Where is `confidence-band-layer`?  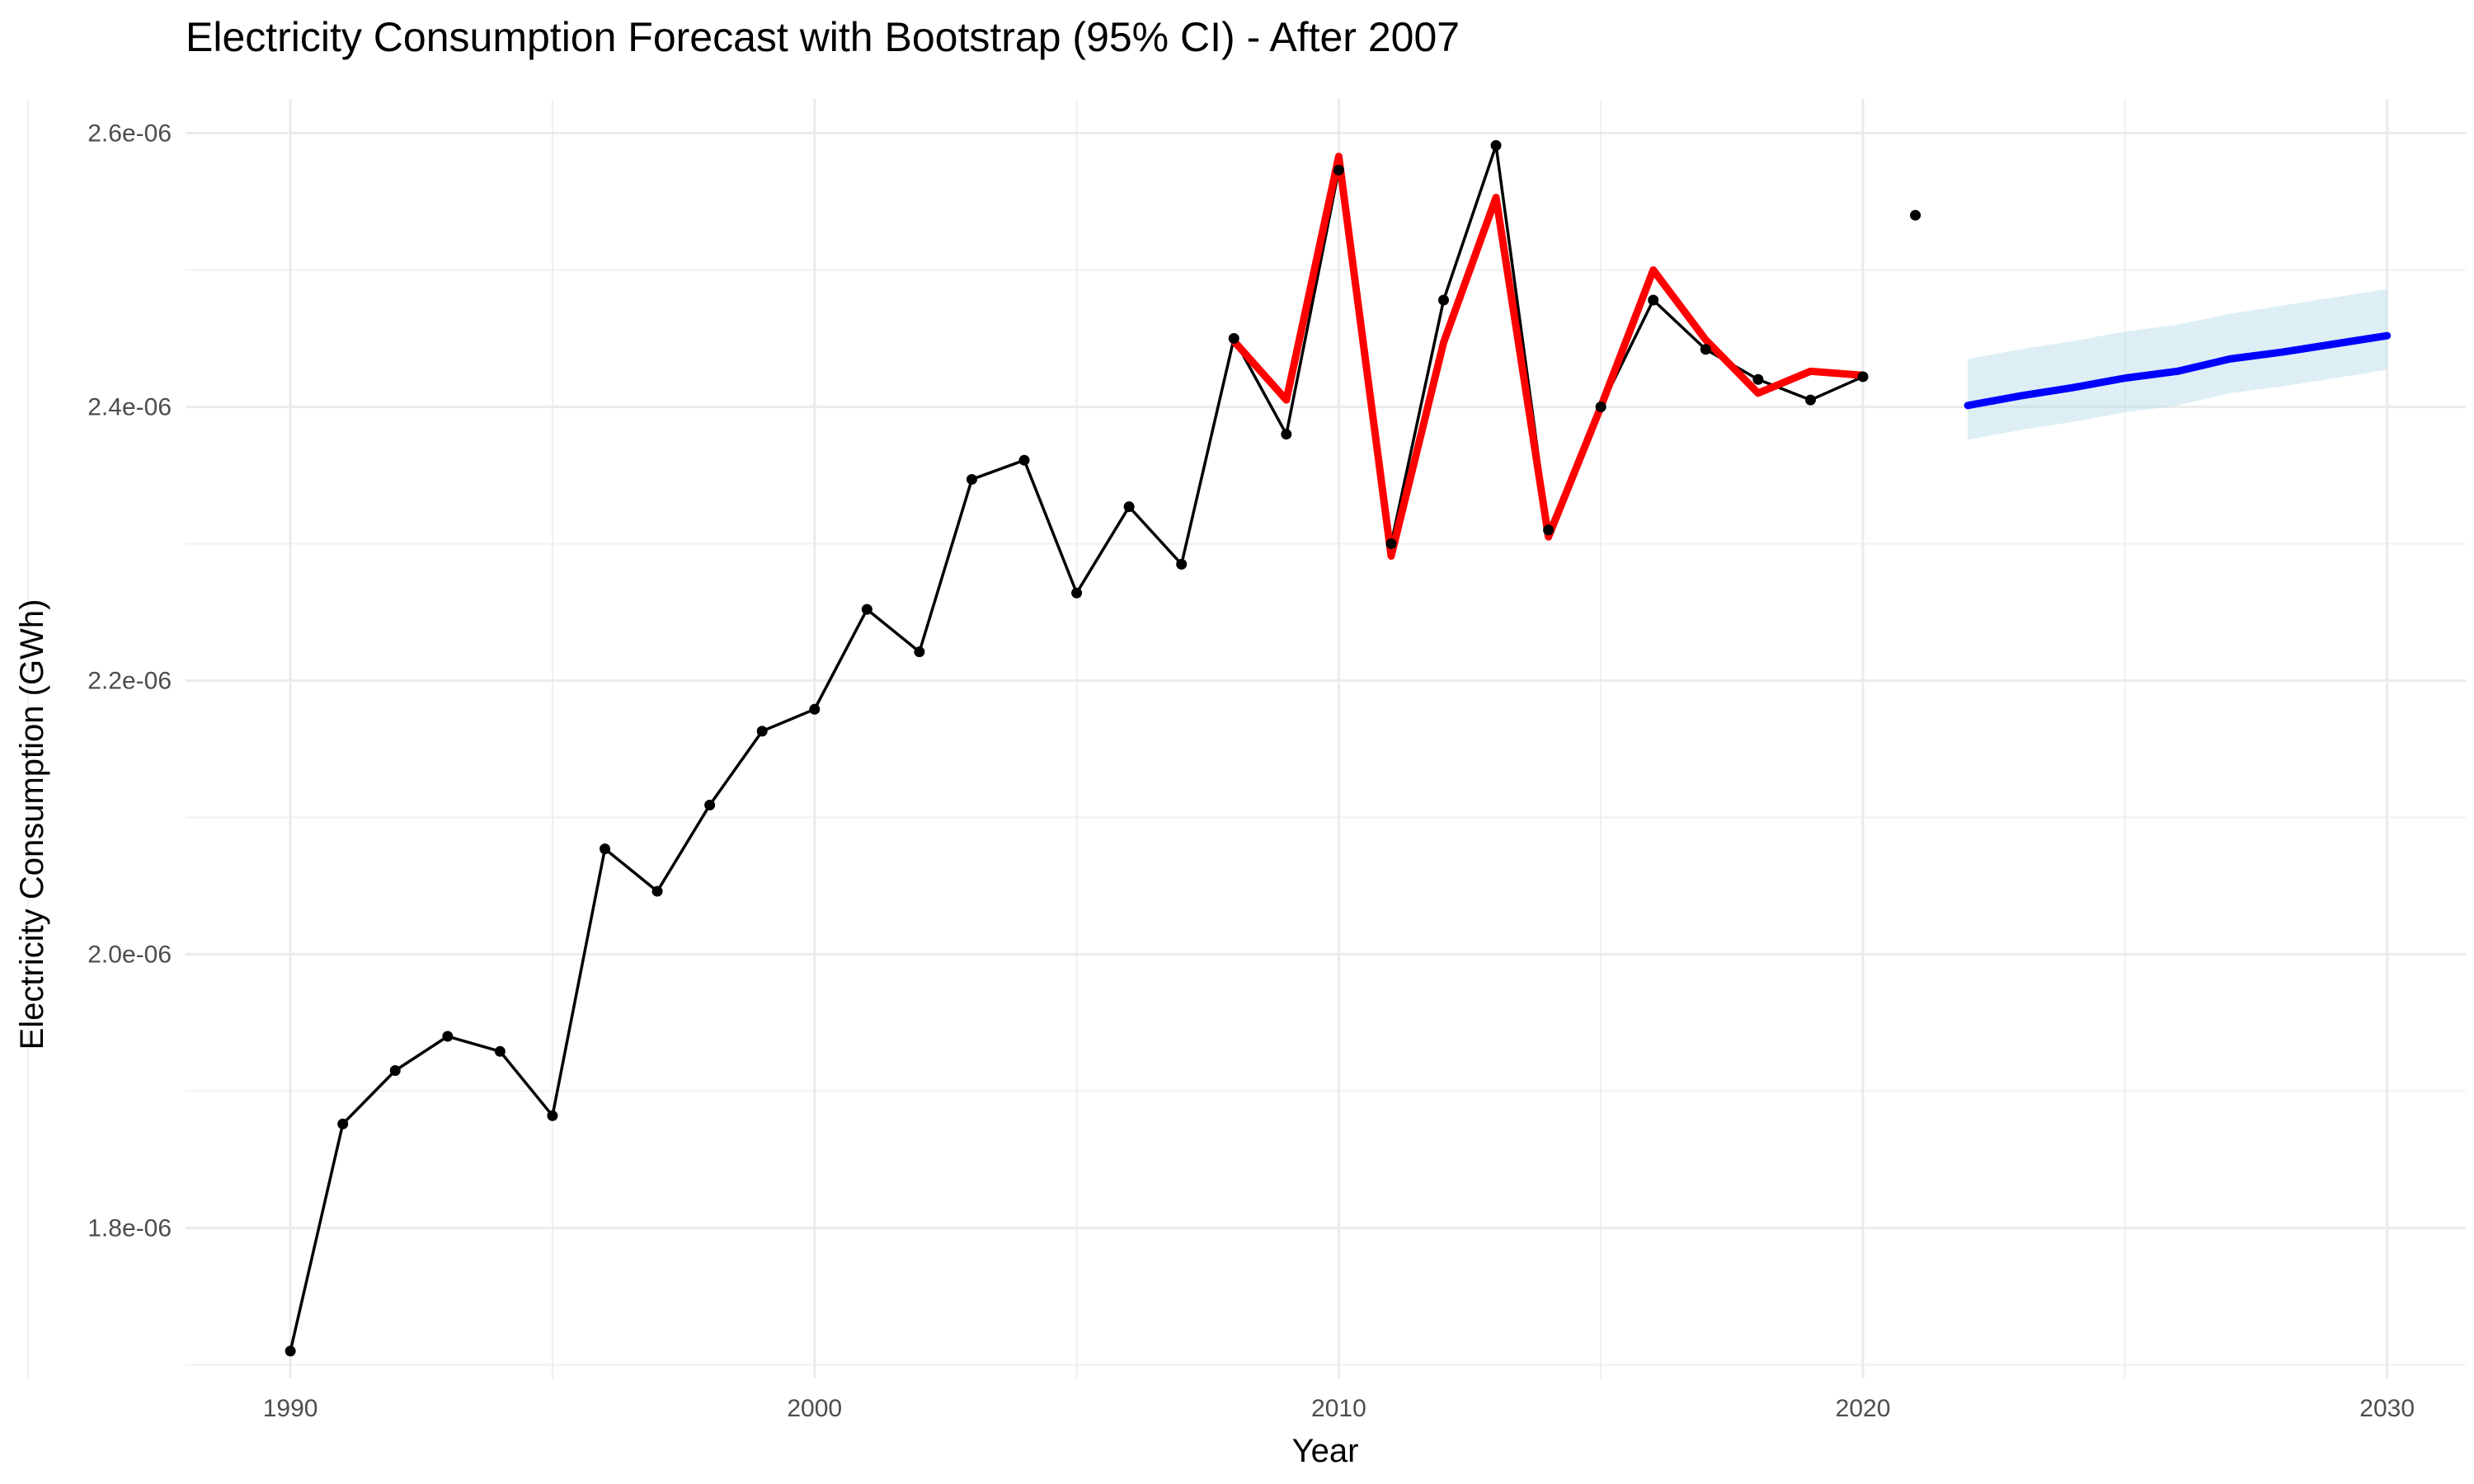 confidence-band-layer is located at coordinates (2177, 364).